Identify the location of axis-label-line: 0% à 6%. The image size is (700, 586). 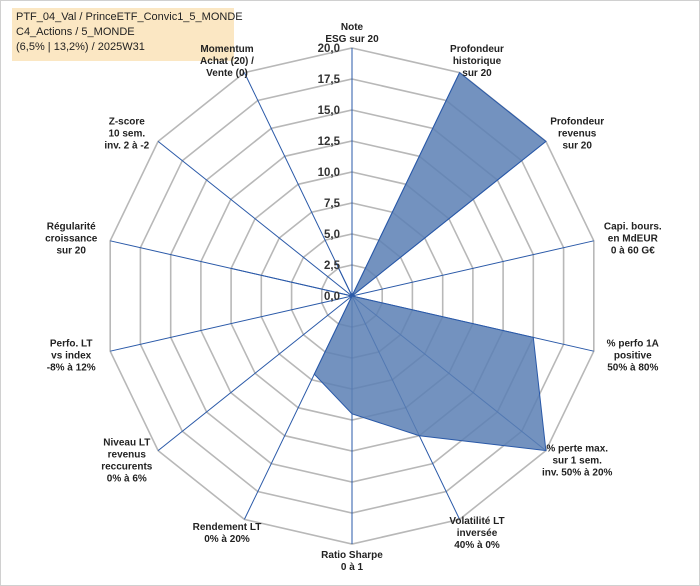
(127, 478).